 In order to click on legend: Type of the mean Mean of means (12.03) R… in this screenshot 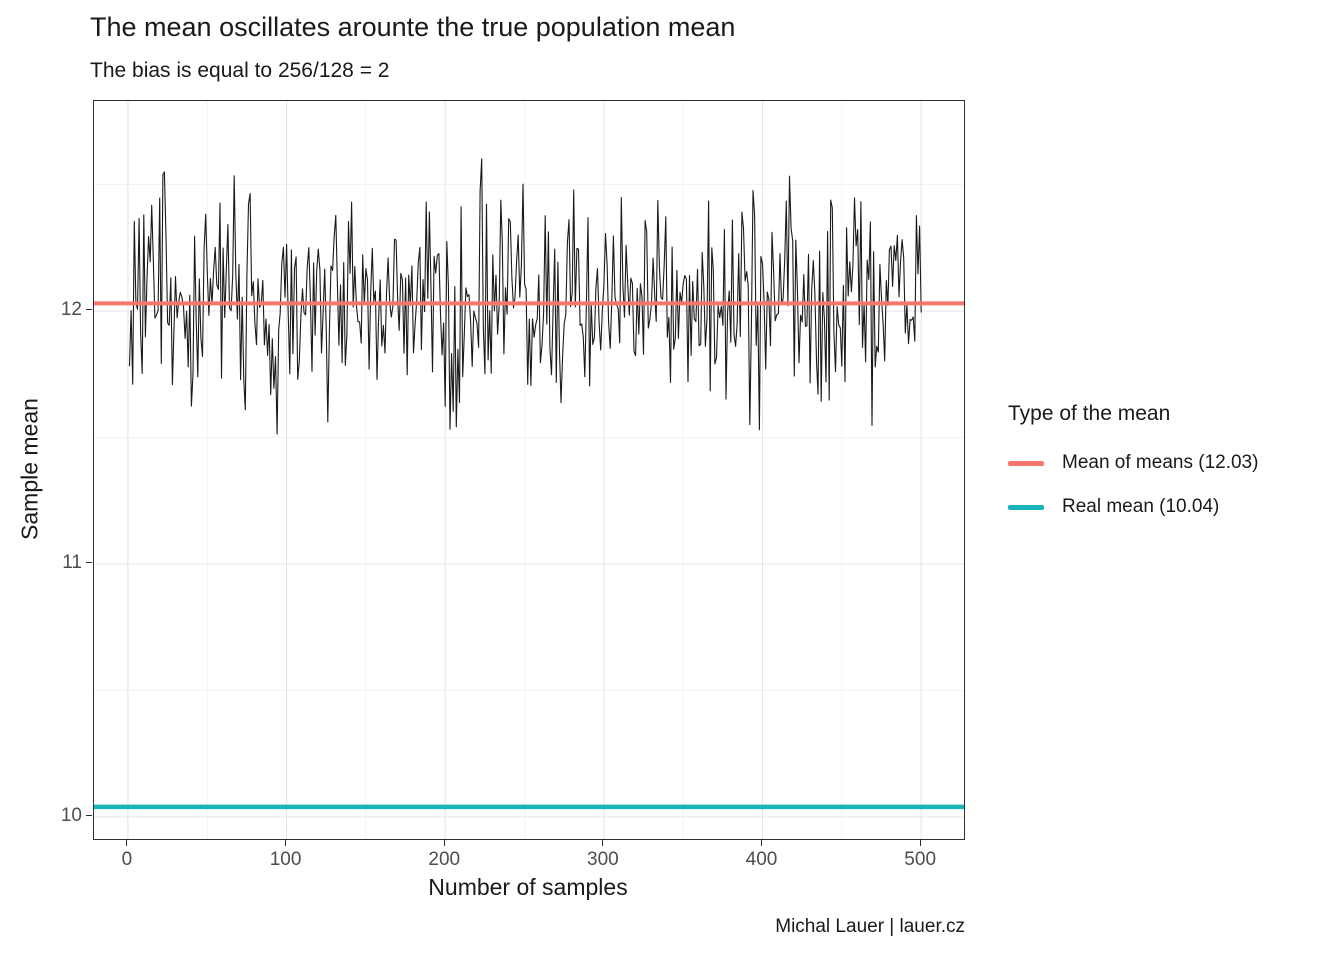, I will do `click(1133, 471)`.